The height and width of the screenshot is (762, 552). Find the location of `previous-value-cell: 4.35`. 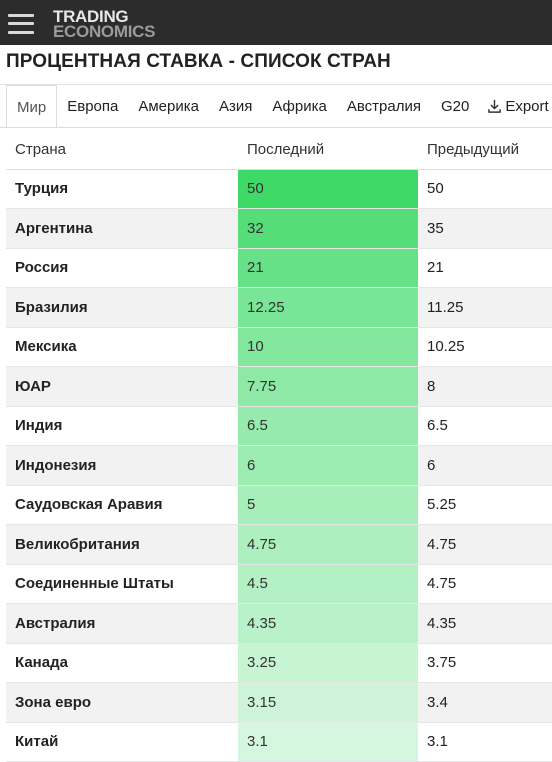

previous-value-cell: 4.35 is located at coordinates (485, 623).